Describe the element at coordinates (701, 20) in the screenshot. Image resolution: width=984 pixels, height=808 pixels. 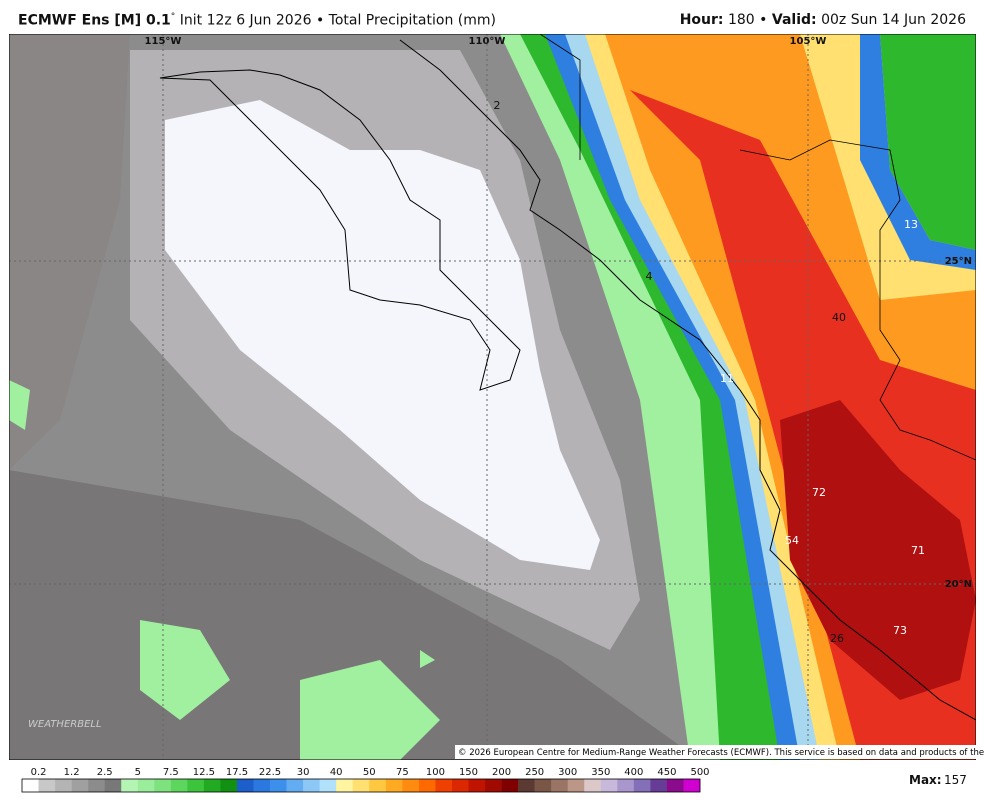
I see `hour-label: Hour:` at that location.